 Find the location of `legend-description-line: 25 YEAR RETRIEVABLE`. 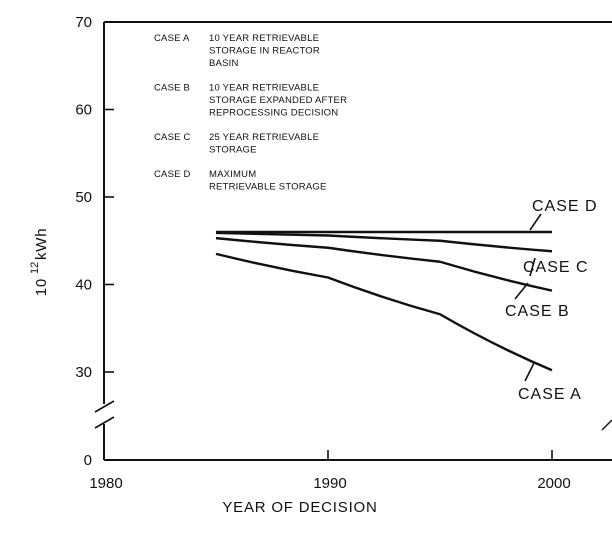

legend-description-line: 25 YEAR RETRIEVABLE is located at coordinates (264, 137).